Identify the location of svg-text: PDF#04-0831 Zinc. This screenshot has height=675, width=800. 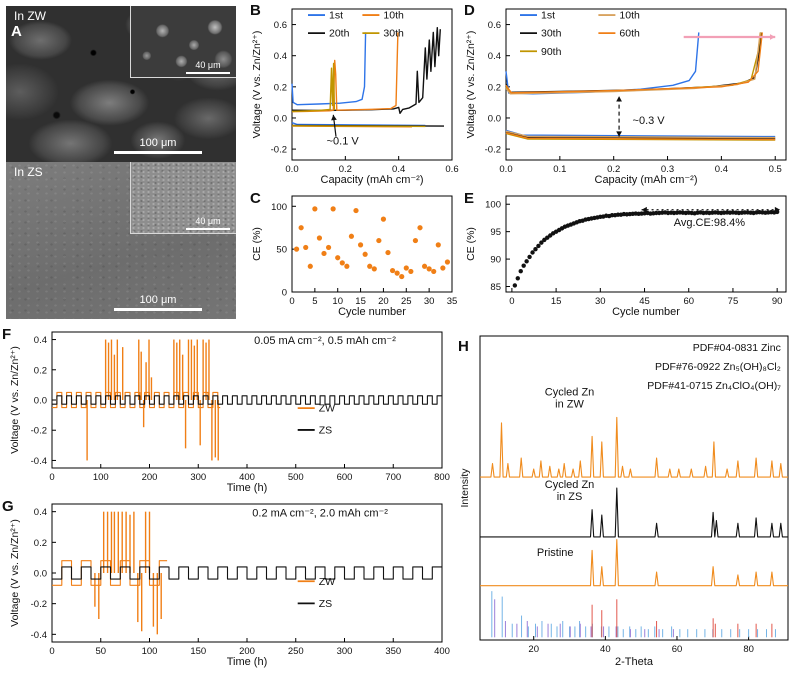
(737, 348).